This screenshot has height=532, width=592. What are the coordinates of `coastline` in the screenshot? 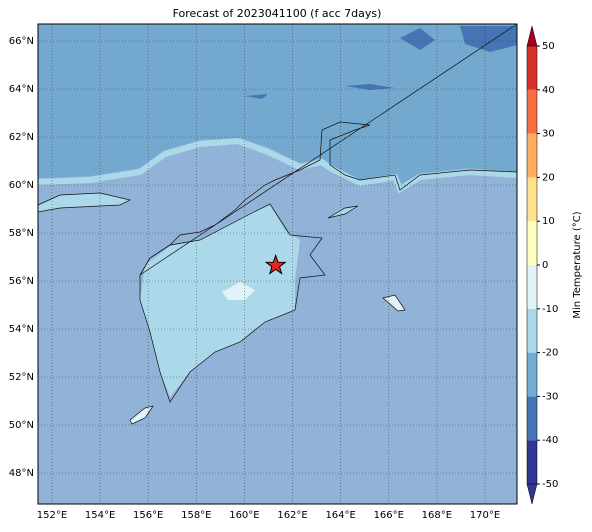 It's located at (232, 303).